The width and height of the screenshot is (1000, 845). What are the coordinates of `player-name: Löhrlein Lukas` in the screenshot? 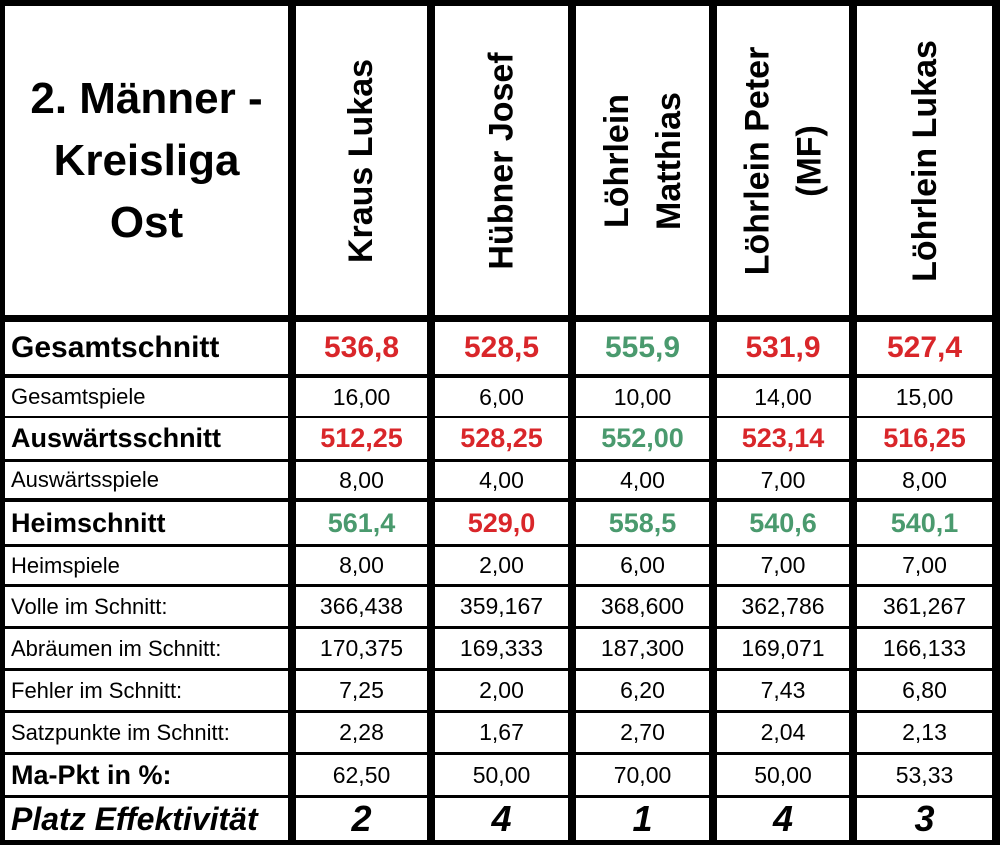 It's located at (925, 161).